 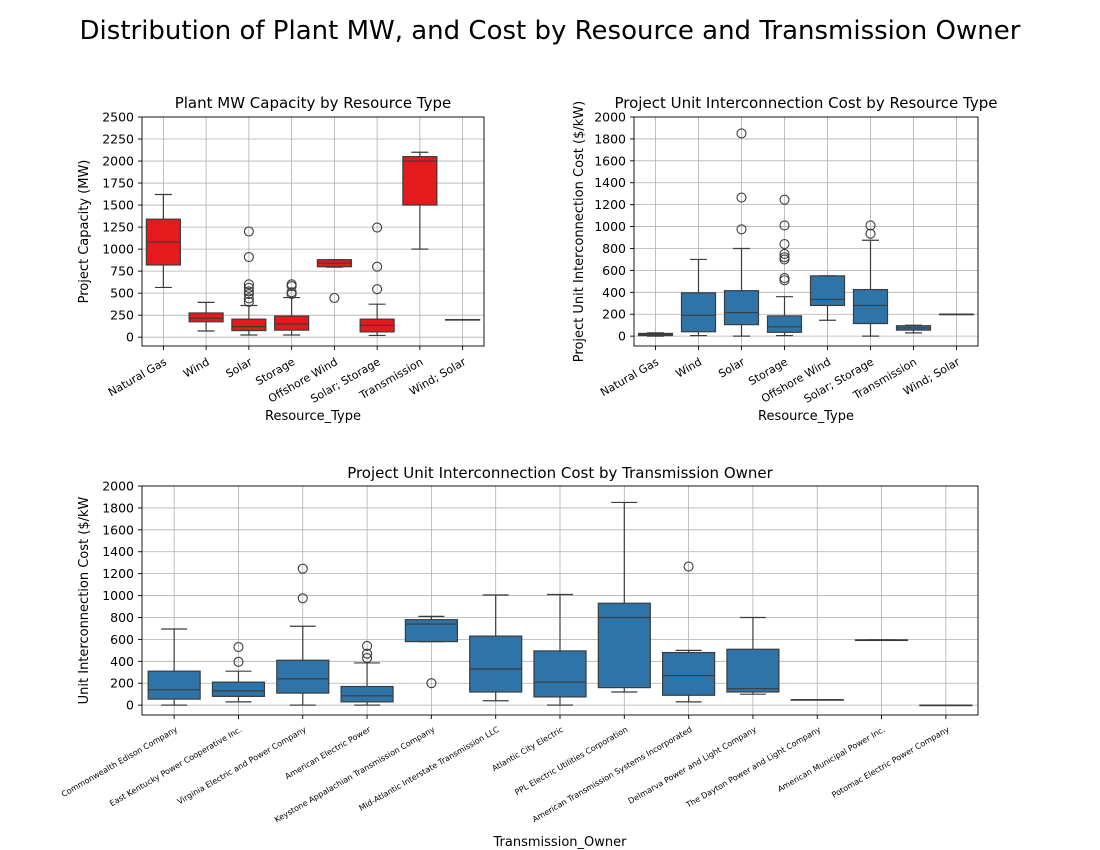 I want to click on box-east-kentucky-power-cooperative-inc-, so click(x=238, y=672).